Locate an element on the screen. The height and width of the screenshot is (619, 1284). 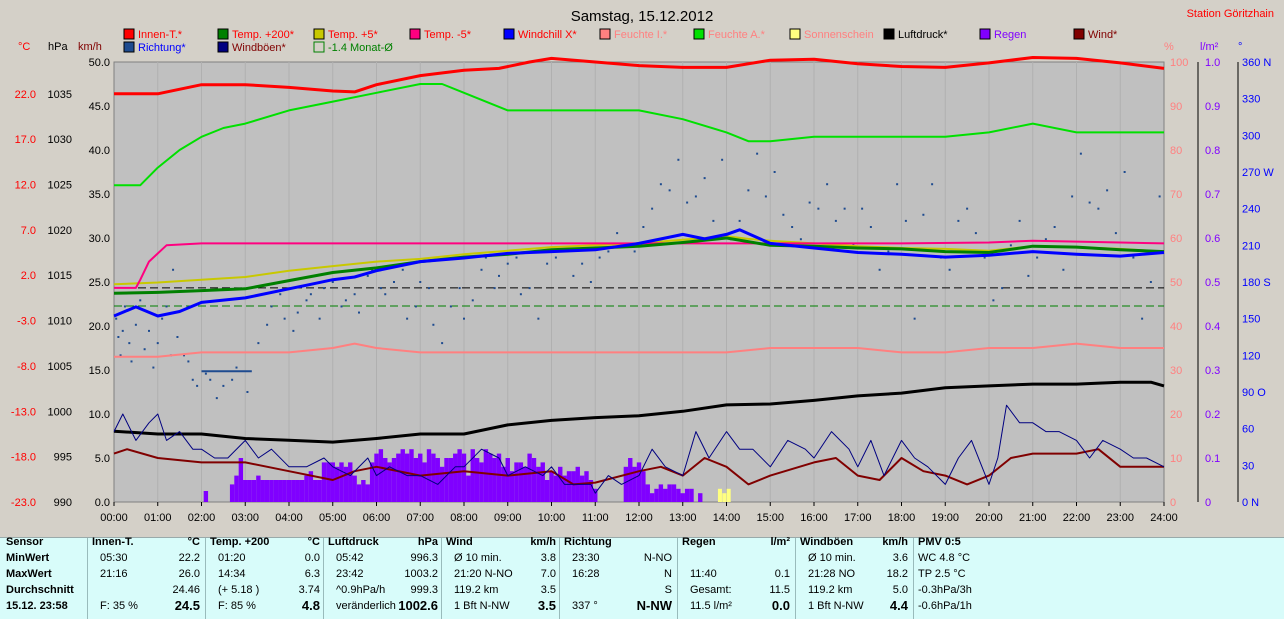
legend-label: Feuchte I.* is located at coordinates (641, 35).